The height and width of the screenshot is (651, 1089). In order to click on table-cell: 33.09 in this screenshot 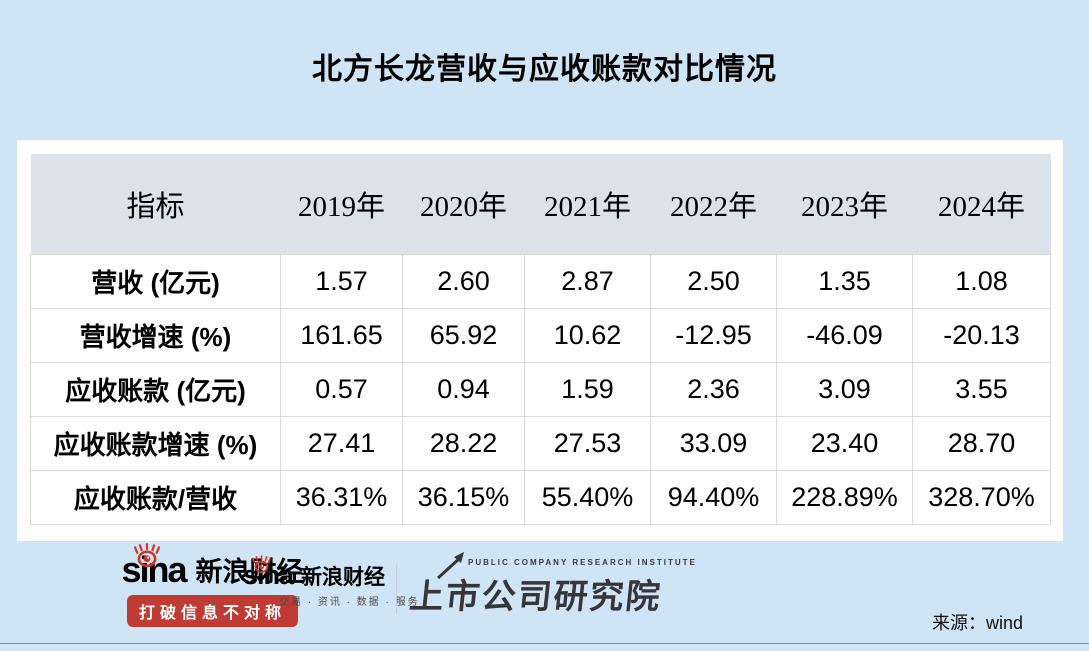, I will do `click(713, 443)`.